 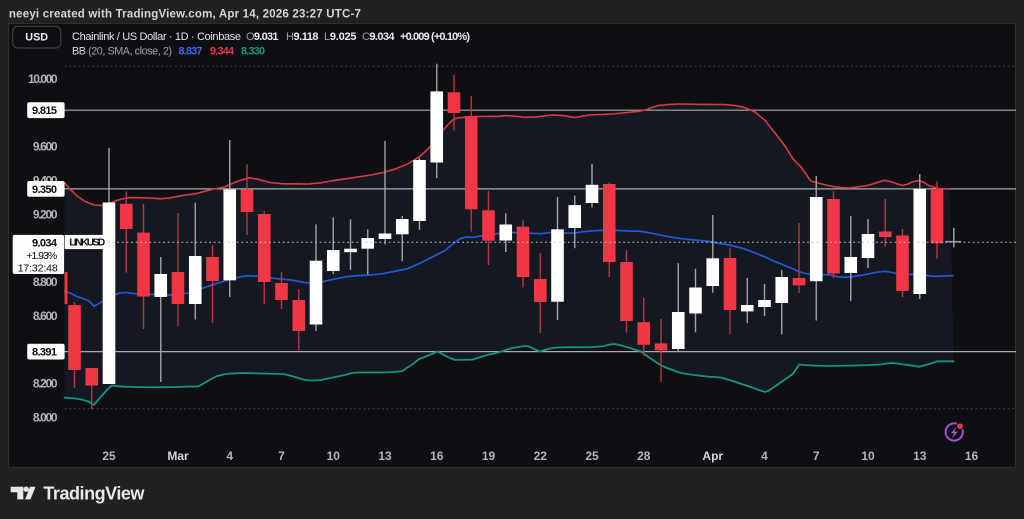 What do you see at coordinates (36, 38) in the screenshot?
I see `svg-text: USD` at bounding box center [36, 38].